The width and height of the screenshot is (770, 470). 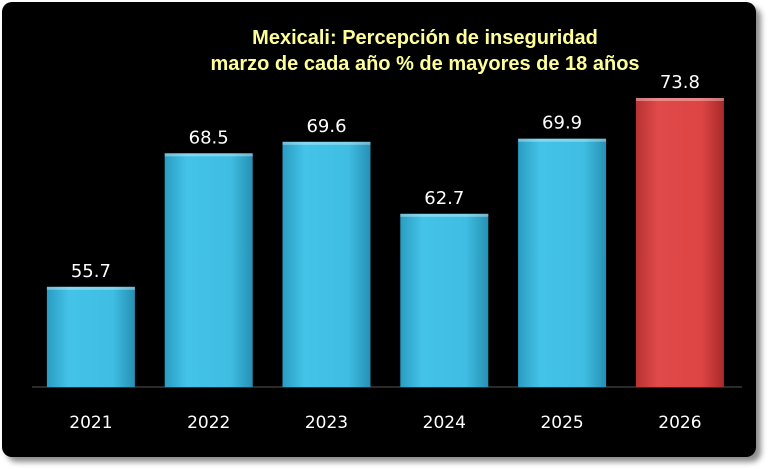 I want to click on data-label-2024: 62.7, so click(x=444, y=198).